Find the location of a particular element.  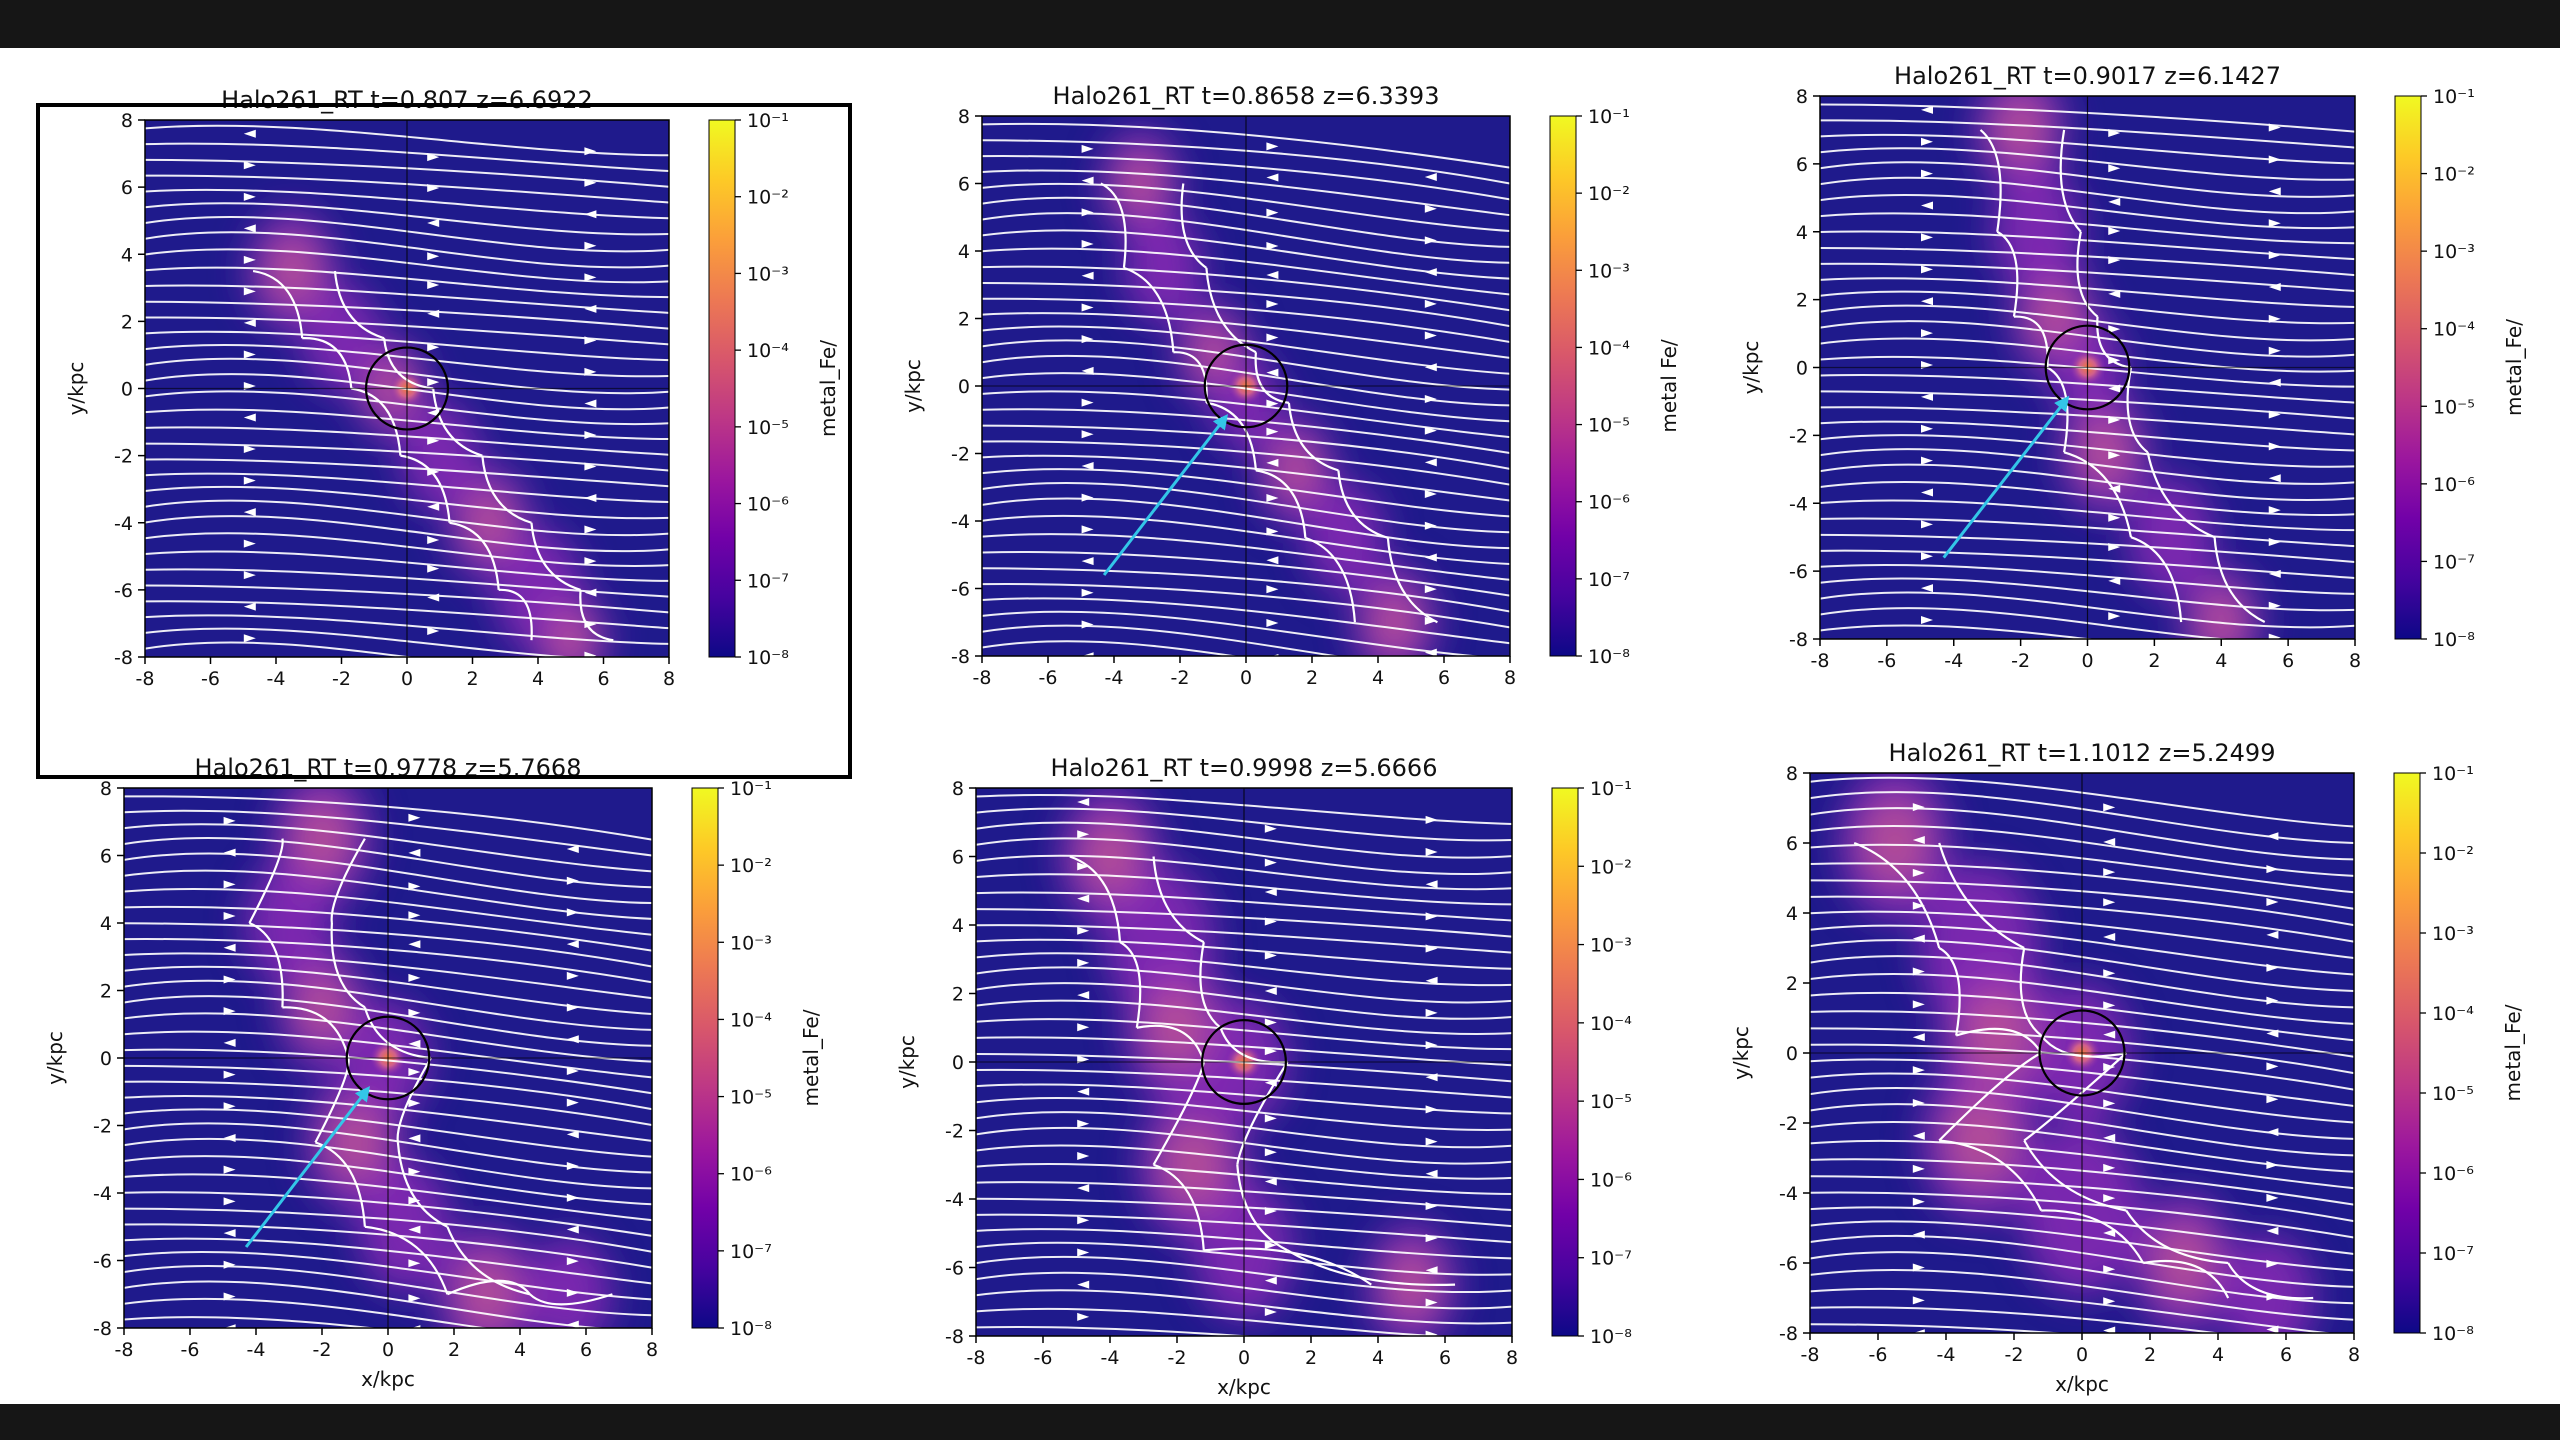

y-tick-label: 0 is located at coordinates (106, 1059).